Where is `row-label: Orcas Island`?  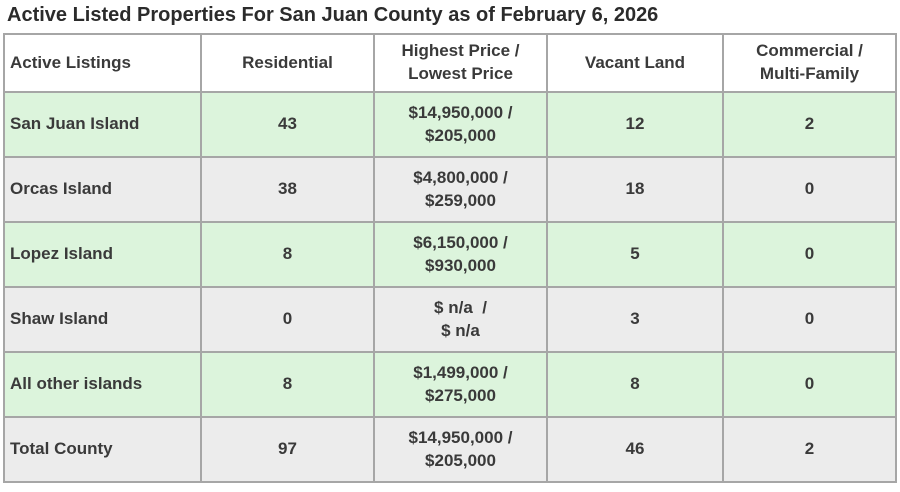 row-label: Orcas Island is located at coordinates (102, 189).